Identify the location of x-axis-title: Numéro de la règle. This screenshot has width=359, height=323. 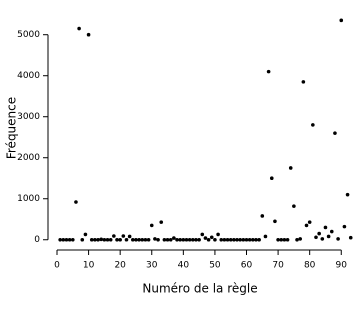
(199, 289).